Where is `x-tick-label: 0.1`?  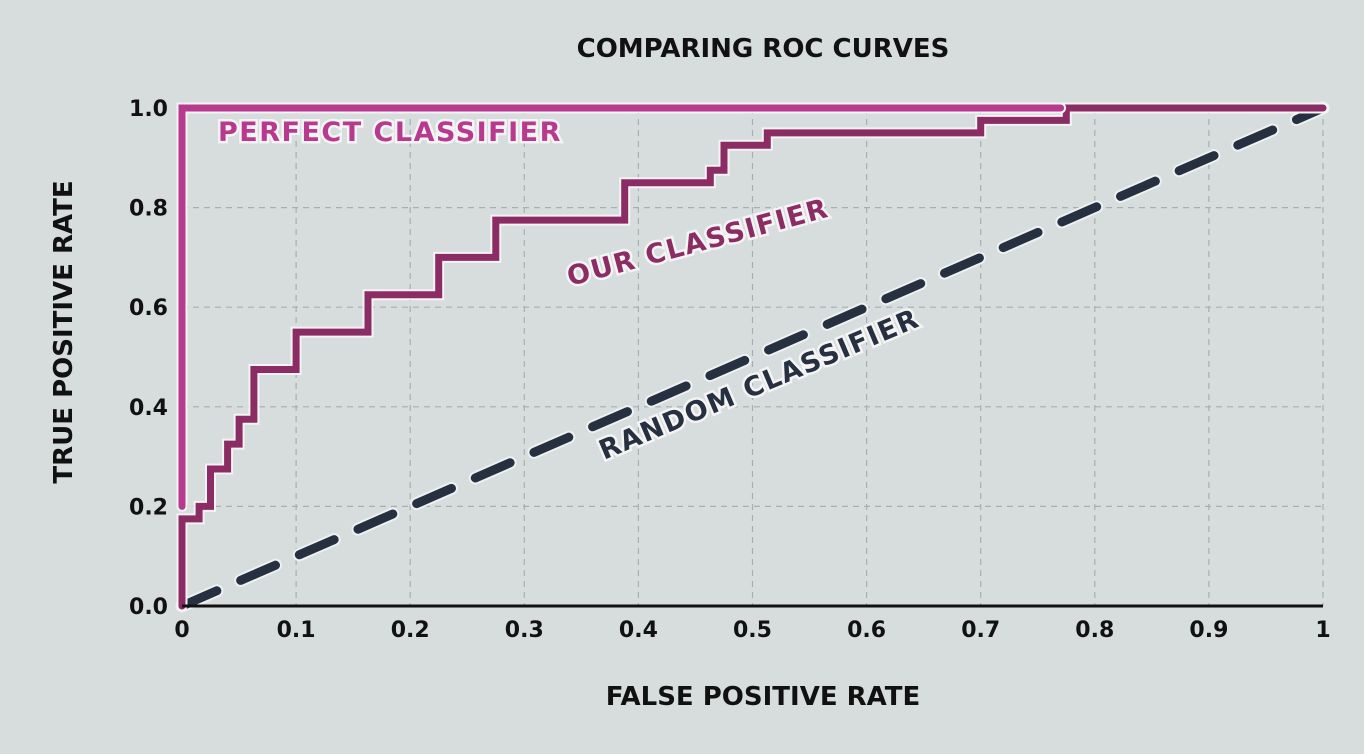
x-tick-label: 0.1 is located at coordinates (296, 630).